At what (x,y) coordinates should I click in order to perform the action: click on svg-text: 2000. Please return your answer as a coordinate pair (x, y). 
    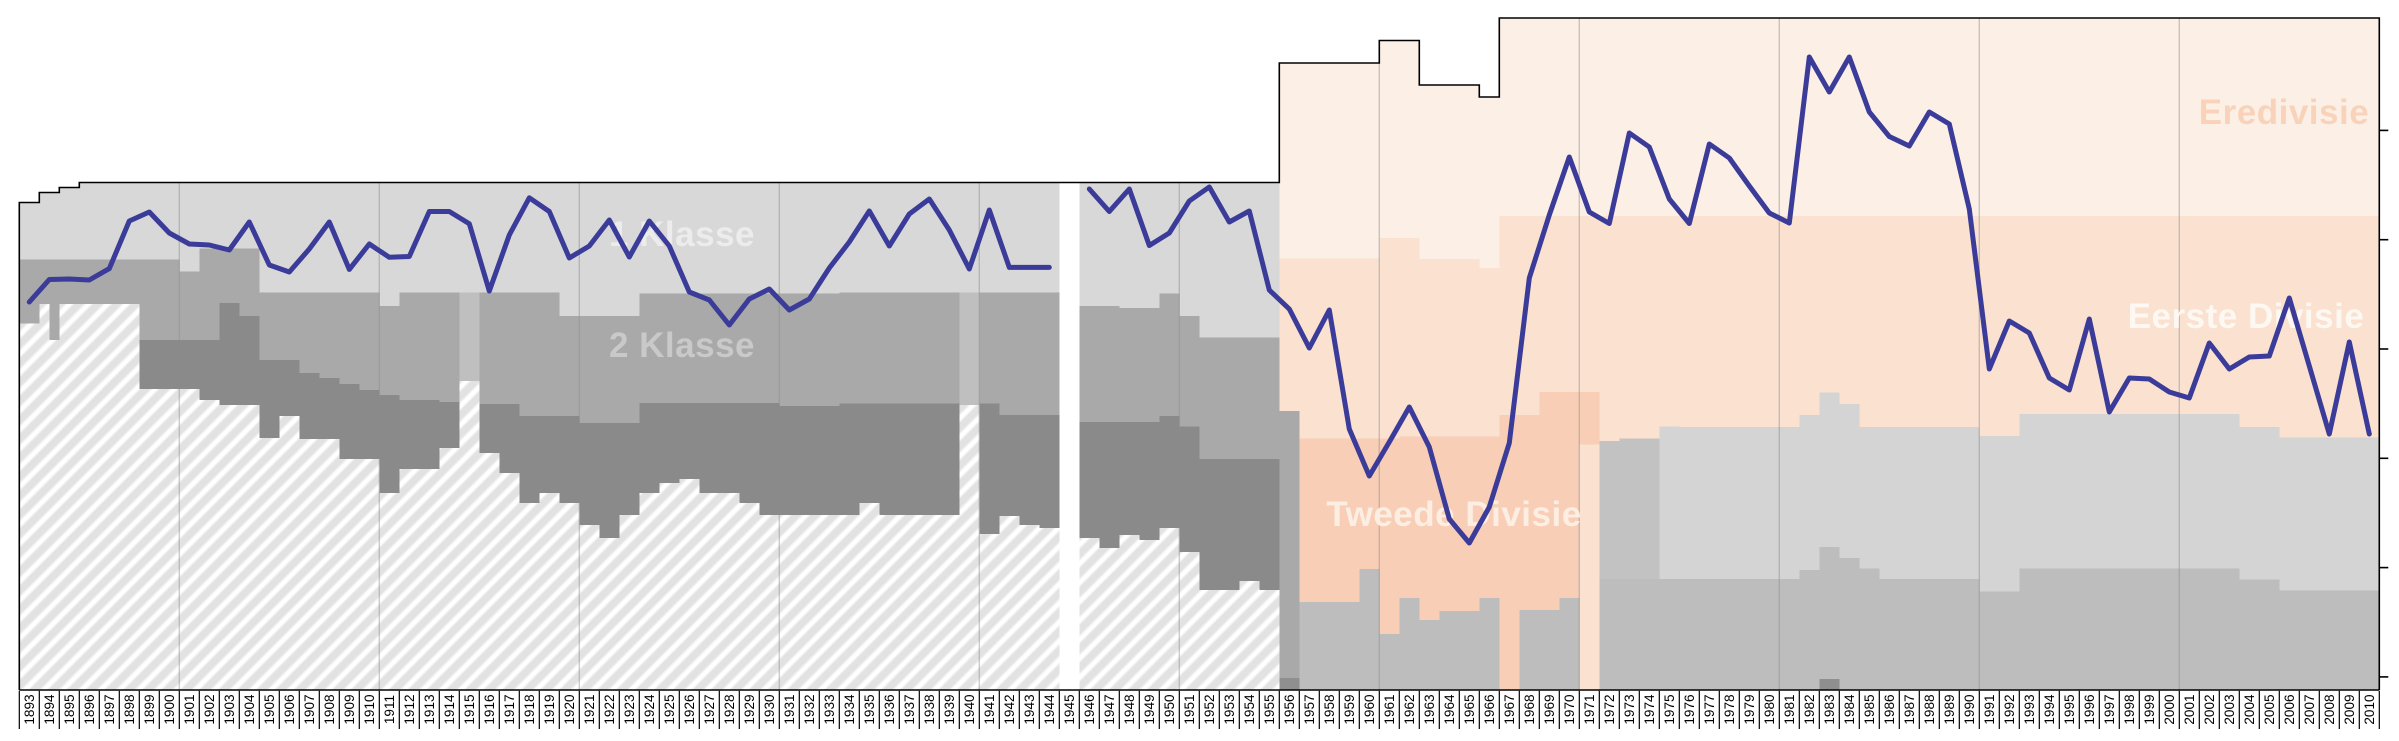
    Looking at the image, I should click on (2169, 709).